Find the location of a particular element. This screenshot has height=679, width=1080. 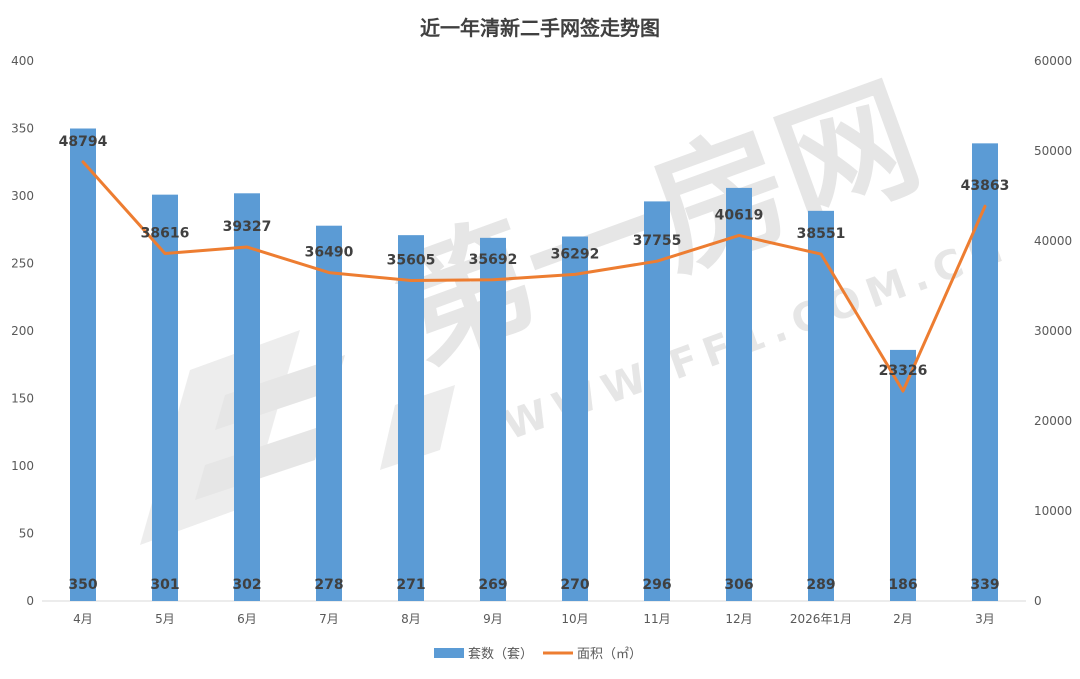

x-tick-label: 8月 is located at coordinates (411, 619).